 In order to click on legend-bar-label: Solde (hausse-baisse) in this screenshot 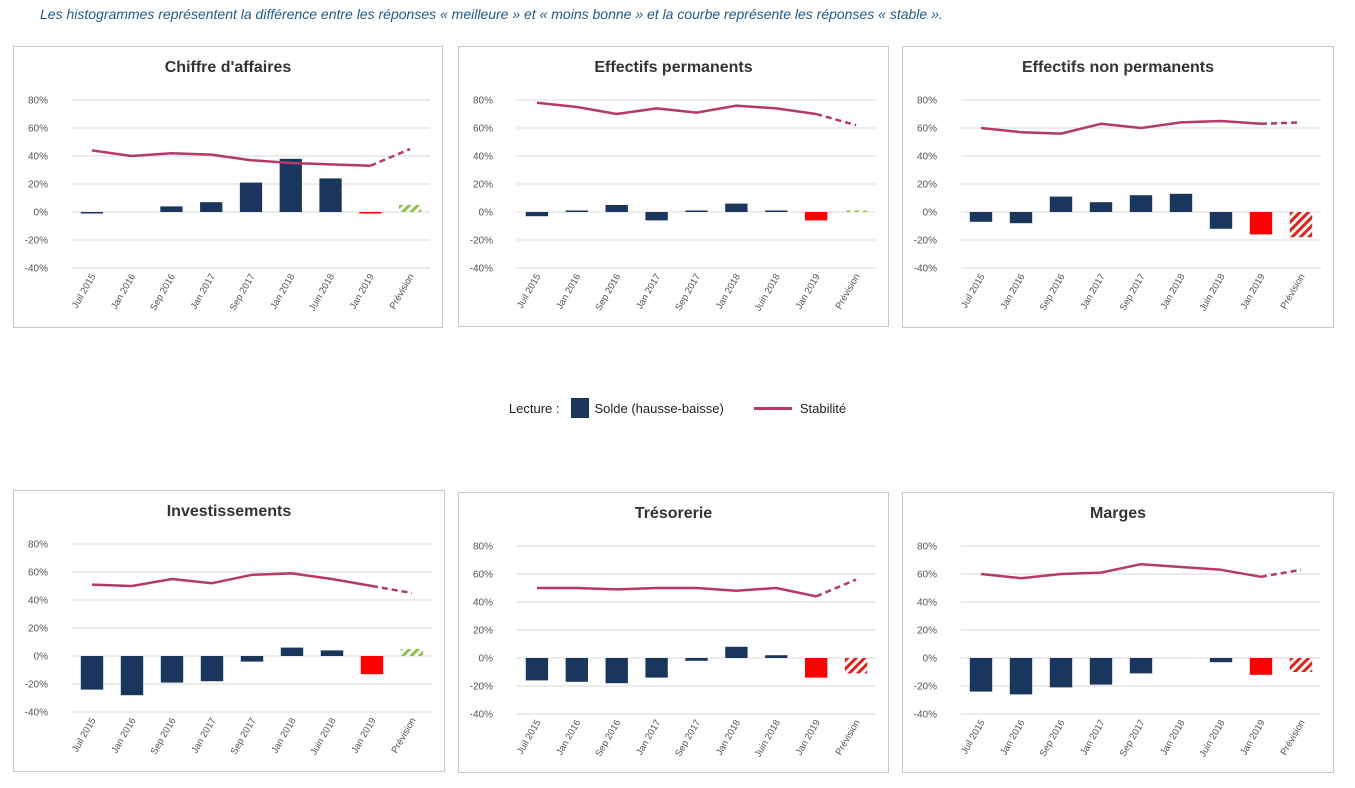, I will do `click(659, 408)`.